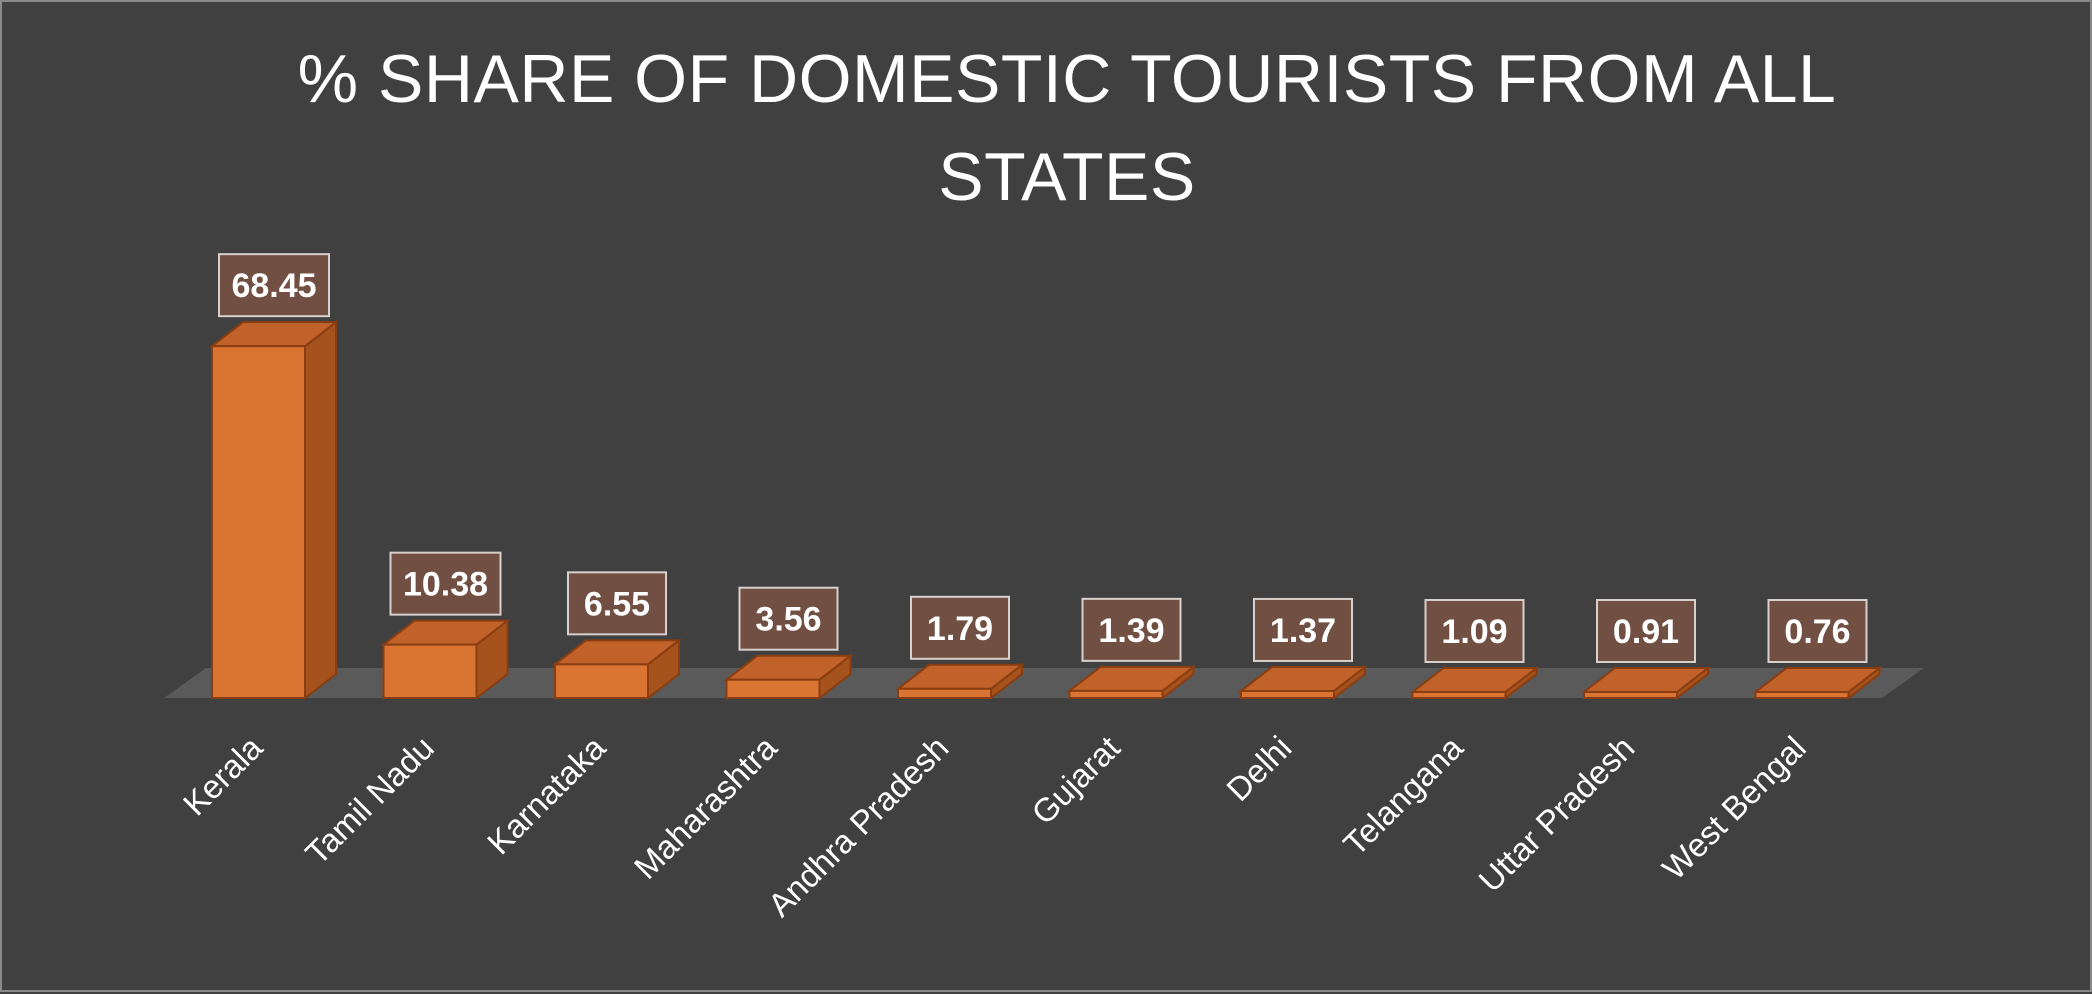  What do you see at coordinates (1646, 683) in the screenshot?
I see `bar-uttar-pradesh` at bounding box center [1646, 683].